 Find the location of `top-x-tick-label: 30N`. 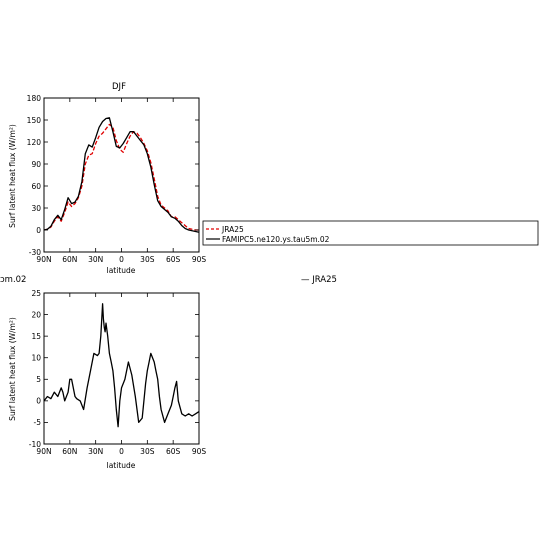

top-x-tick-label: 30N is located at coordinates (95, 259).